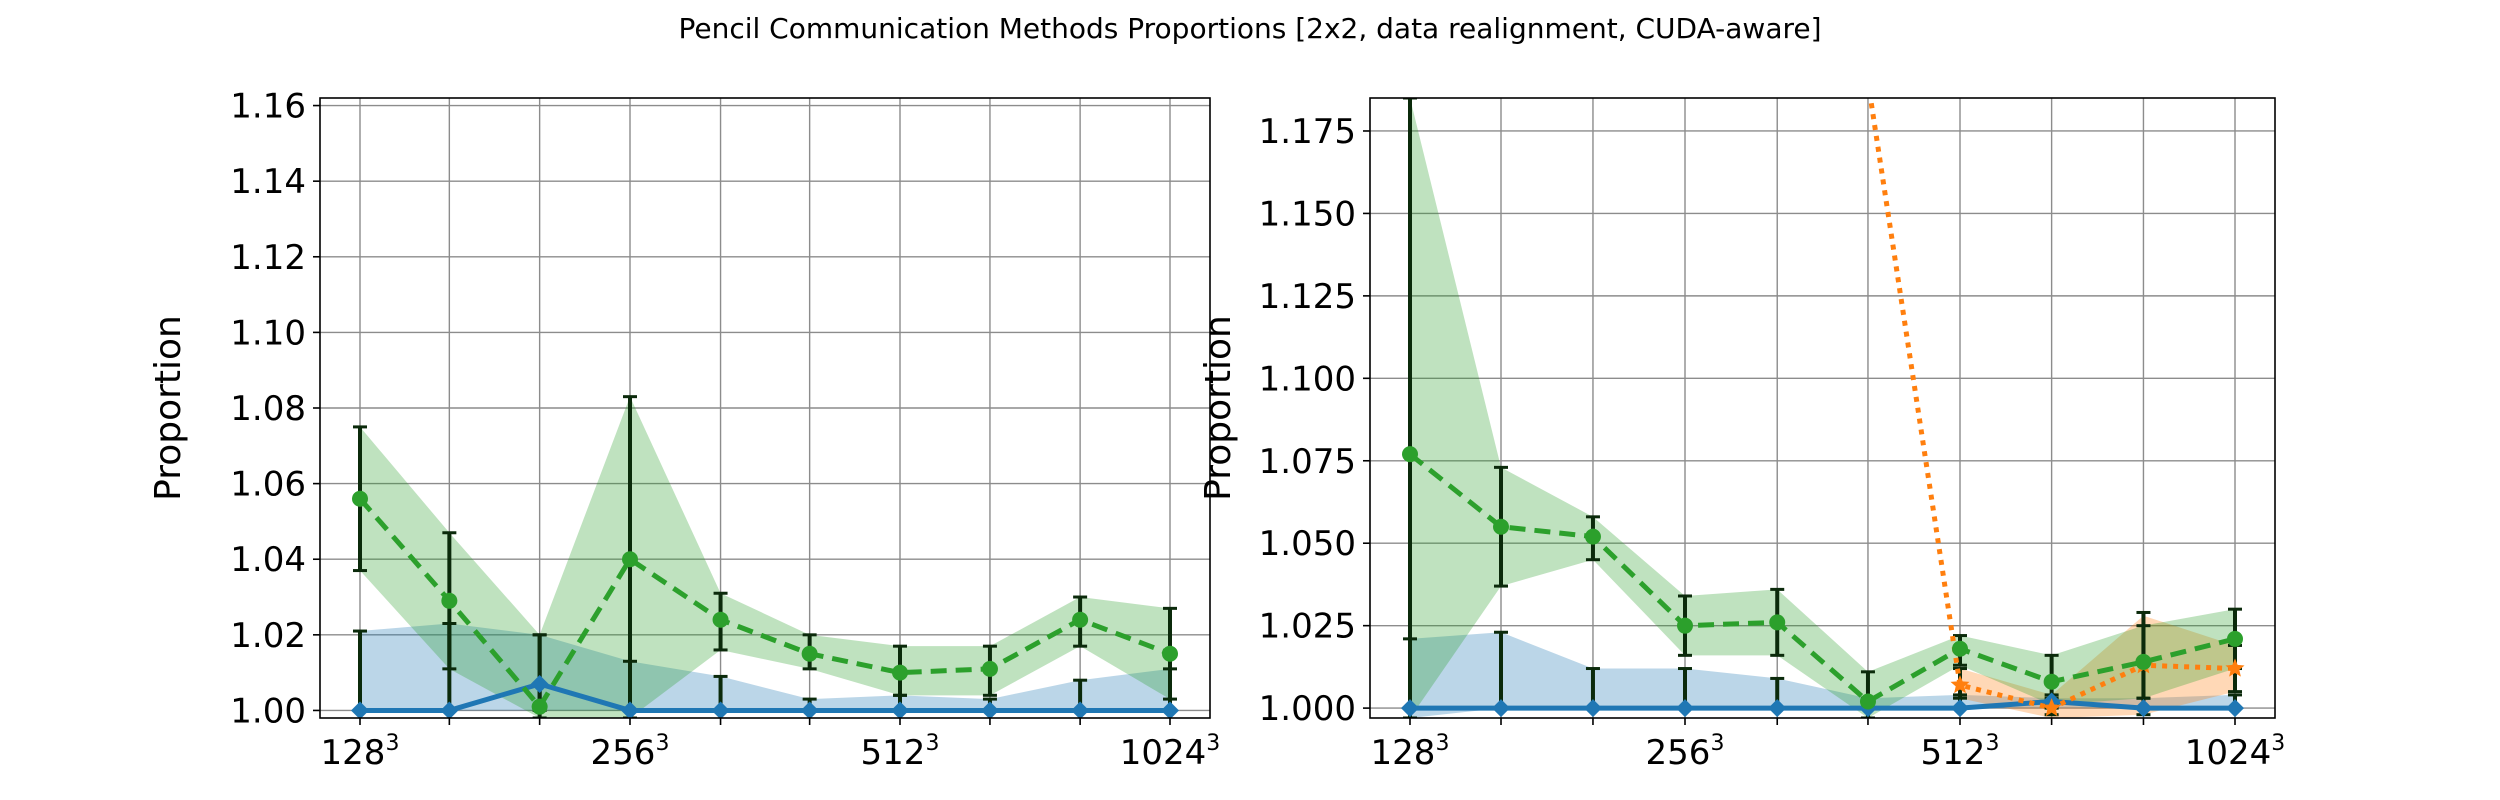 The height and width of the screenshot is (800, 2500). What do you see at coordinates (268, 636) in the screenshot?
I see `y-tick-label: 1.02` at bounding box center [268, 636].